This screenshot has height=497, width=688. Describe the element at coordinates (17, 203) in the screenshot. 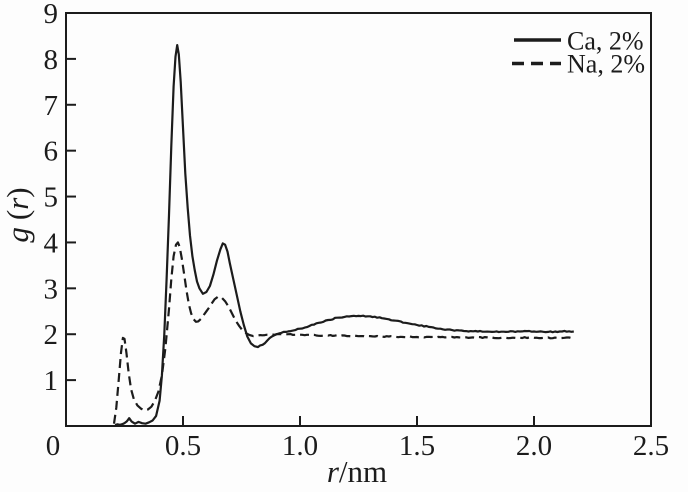

I see `y-axis-title-arg: r` at that location.